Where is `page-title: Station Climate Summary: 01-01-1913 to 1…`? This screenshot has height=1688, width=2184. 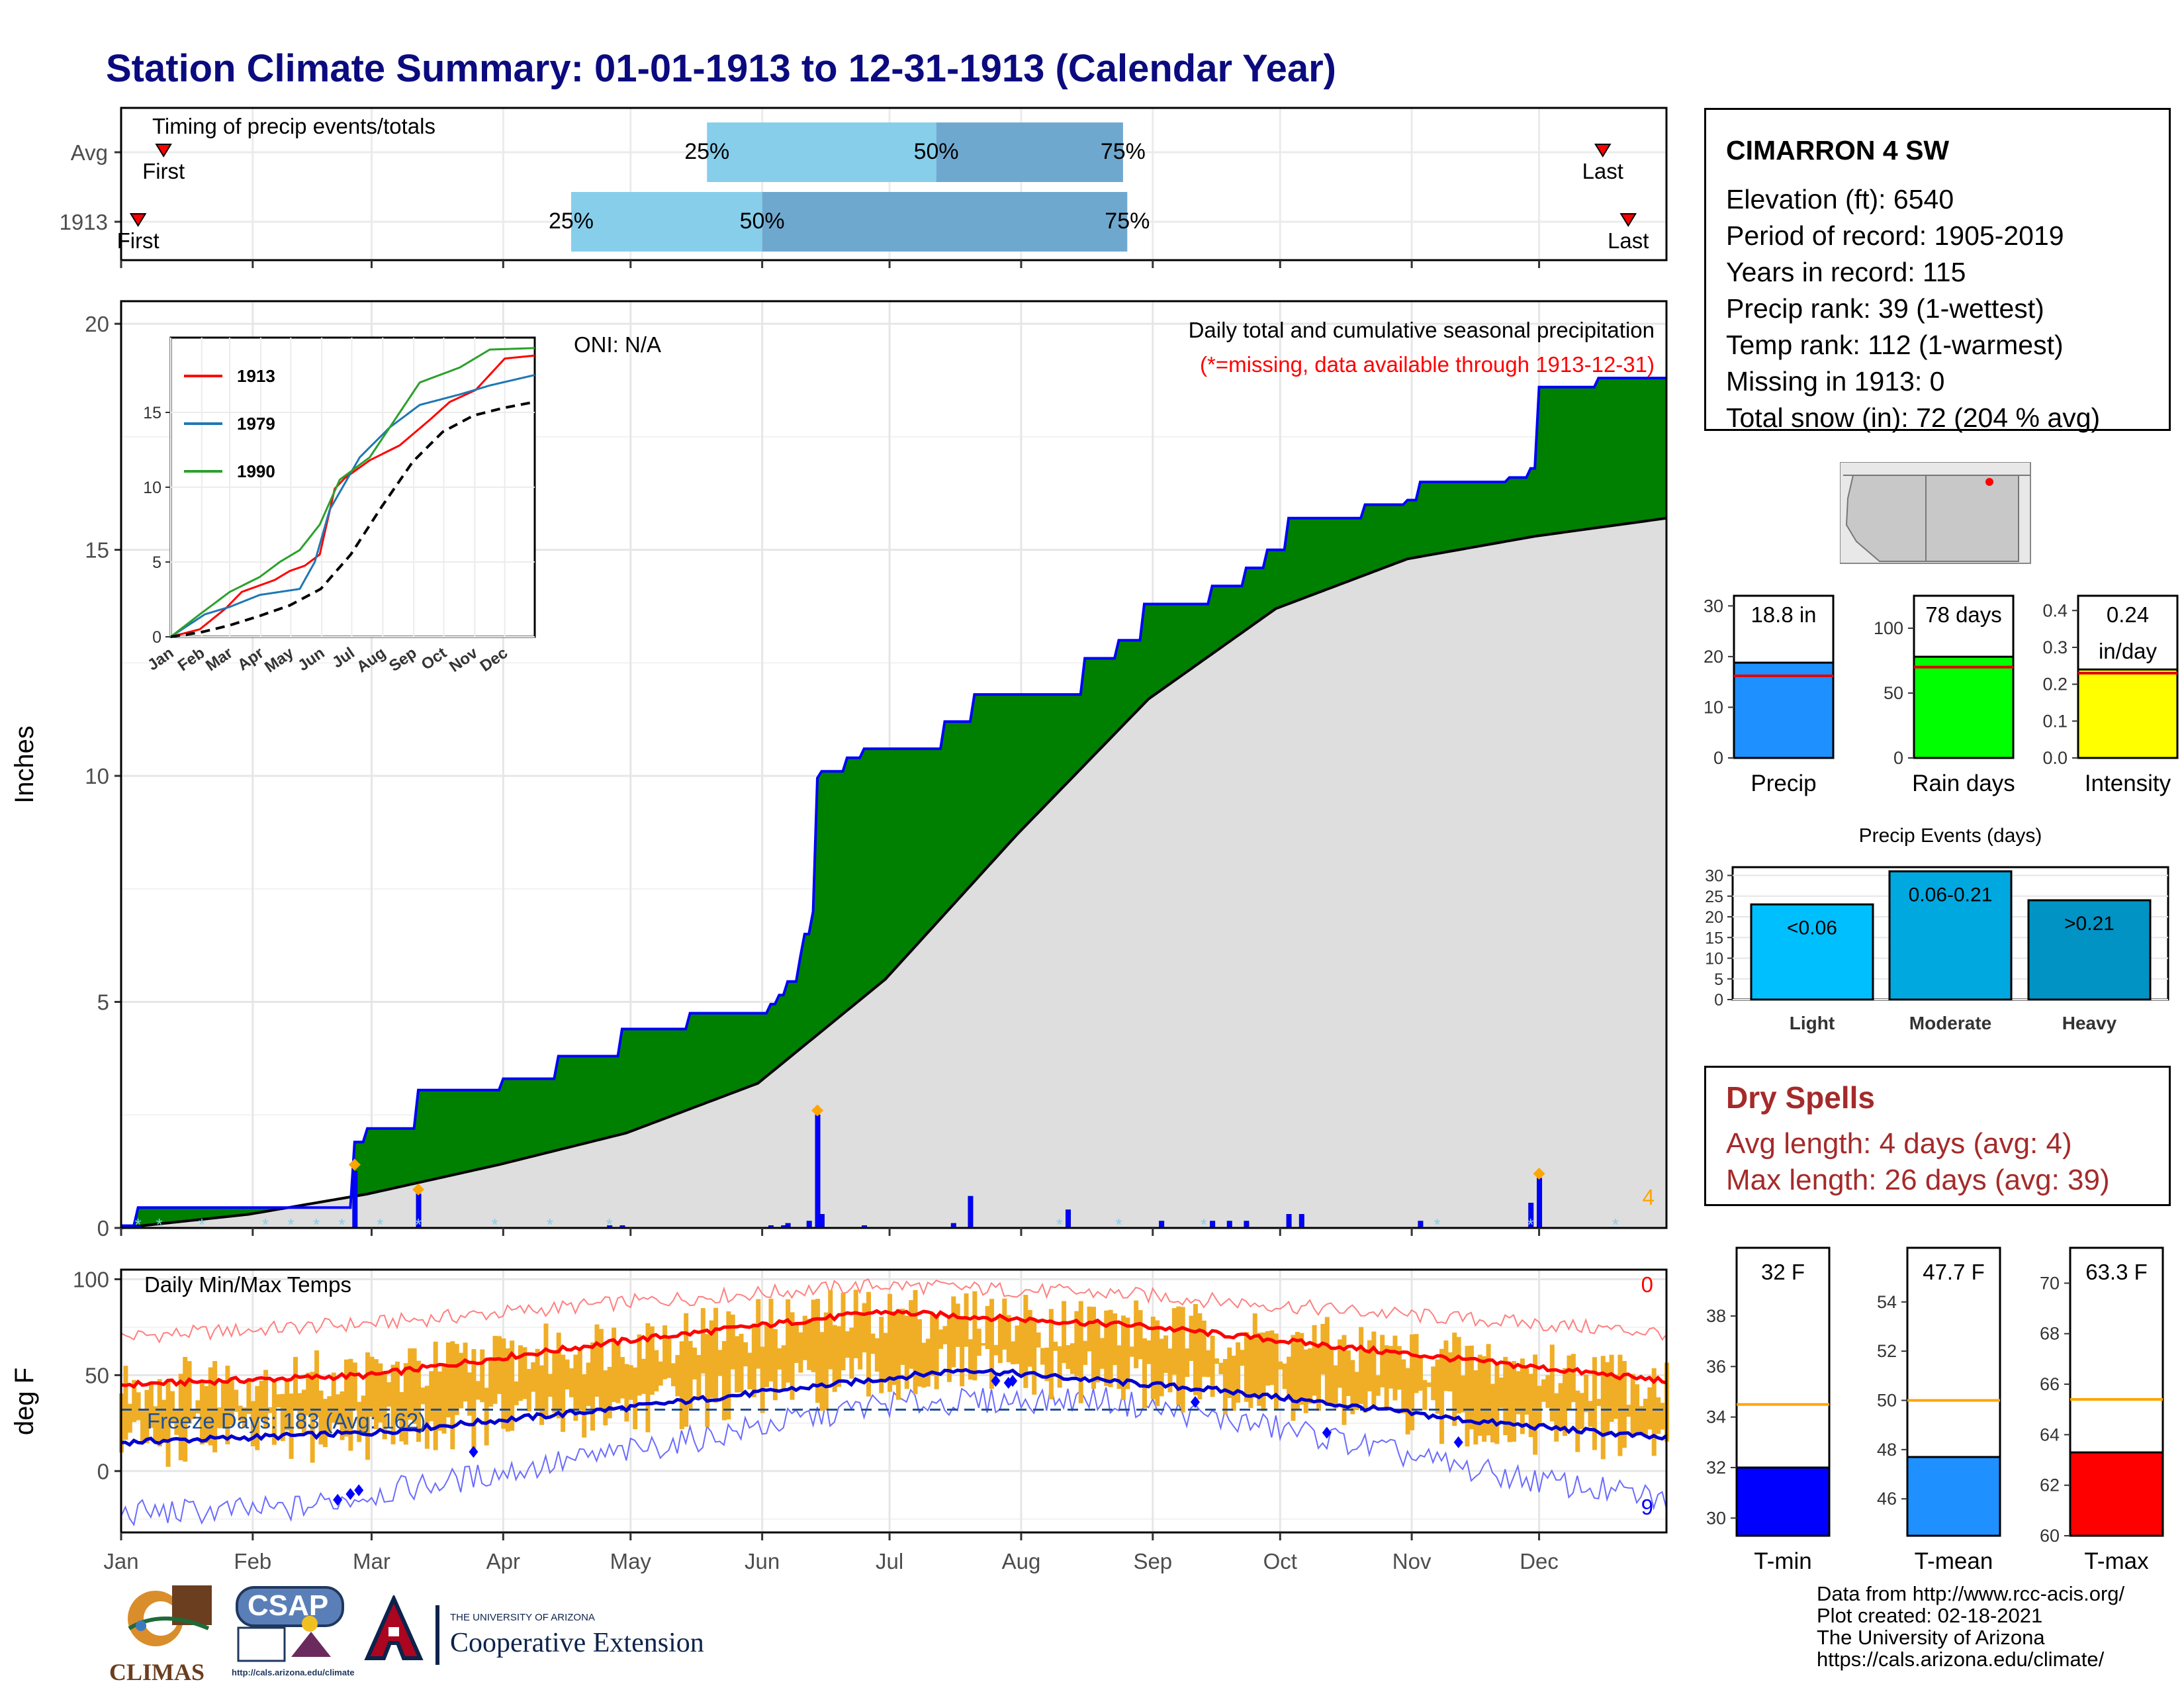
page-title: Station Climate Summary: 01-01-1913 to 1… is located at coordinates (721, 68).